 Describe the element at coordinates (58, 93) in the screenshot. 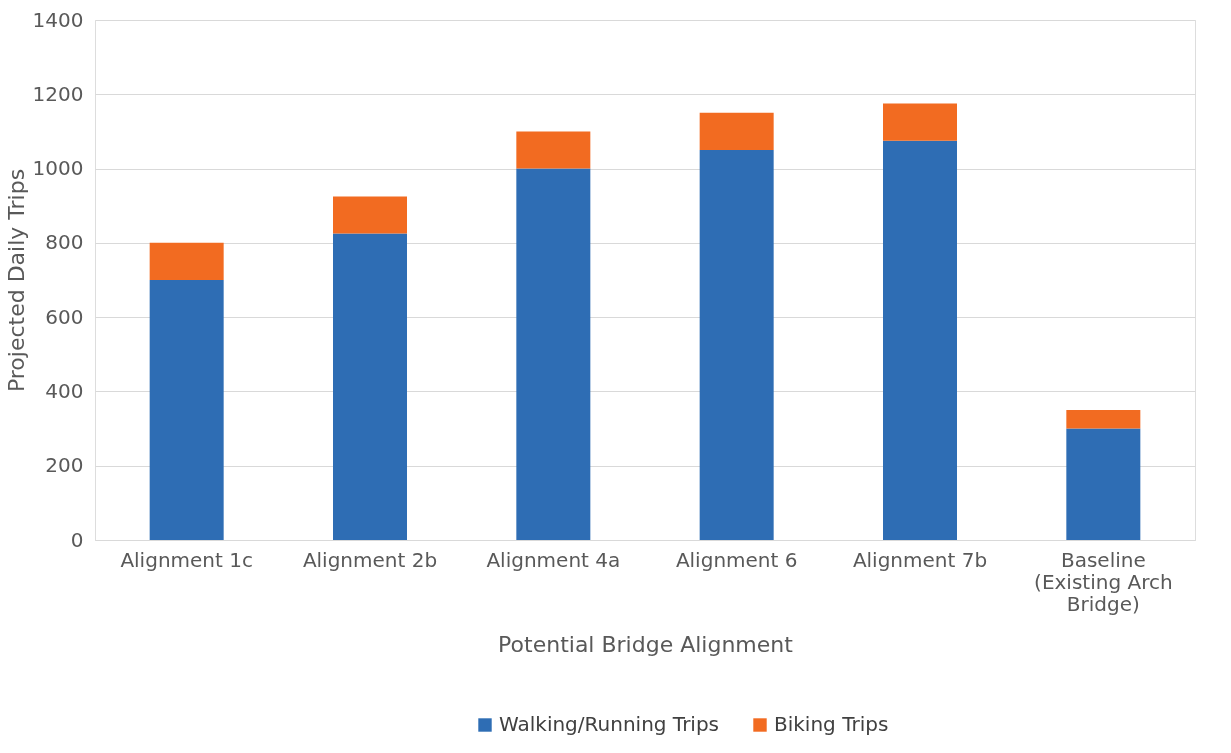

I see `y-tick-label: 1200` at that location.